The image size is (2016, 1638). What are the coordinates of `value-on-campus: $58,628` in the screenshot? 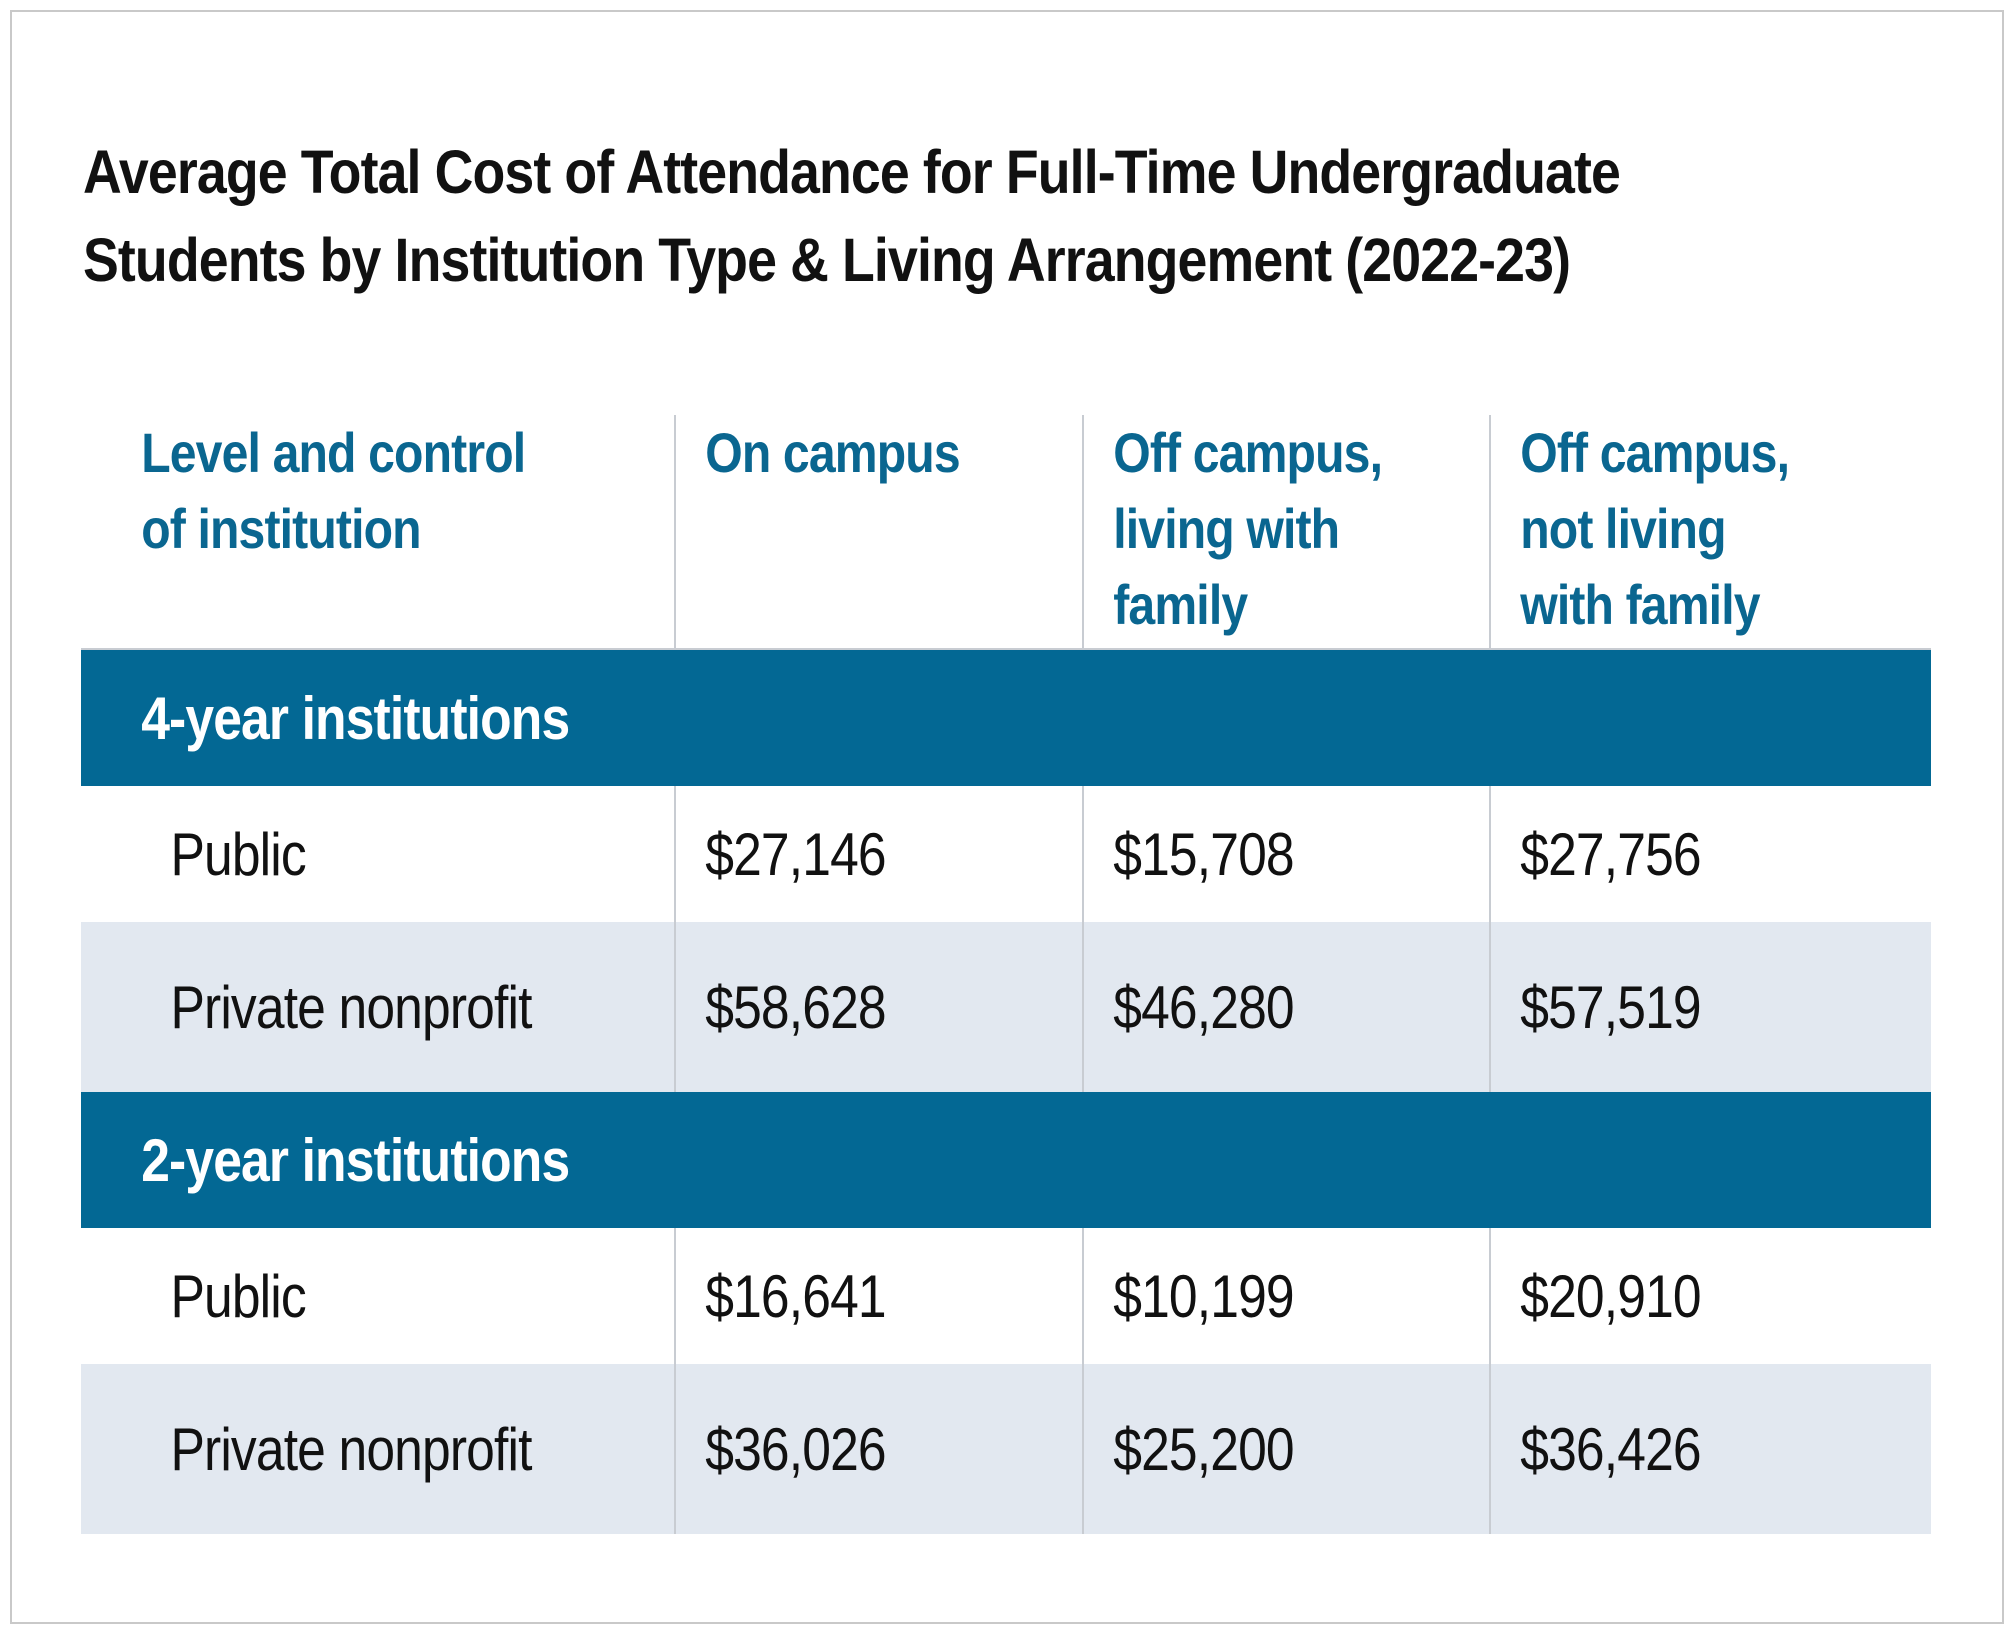 It's located at (795, 1007).